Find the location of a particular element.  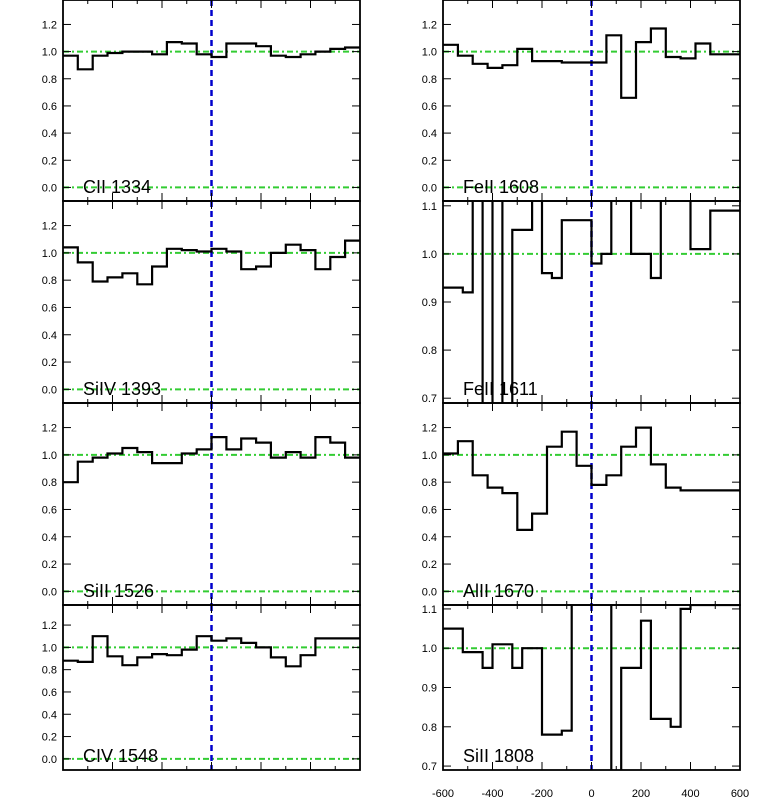

panel-label: SiIV 1393 is located at coordinates (122, 389).